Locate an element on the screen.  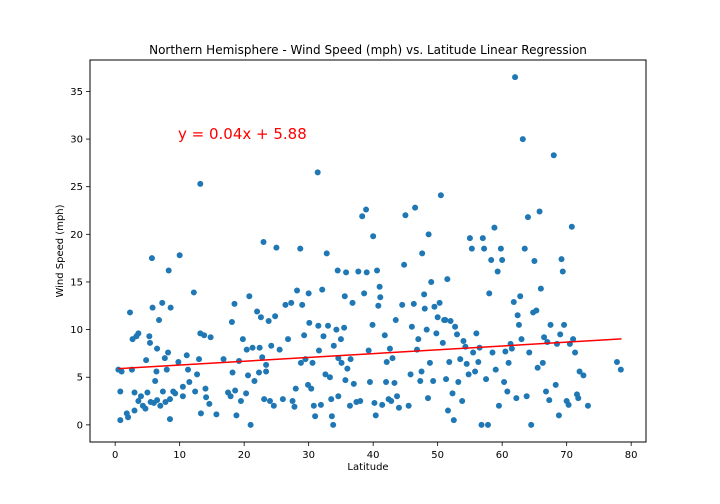
x-tick-label: 20 is located at coordinates (244, 455).